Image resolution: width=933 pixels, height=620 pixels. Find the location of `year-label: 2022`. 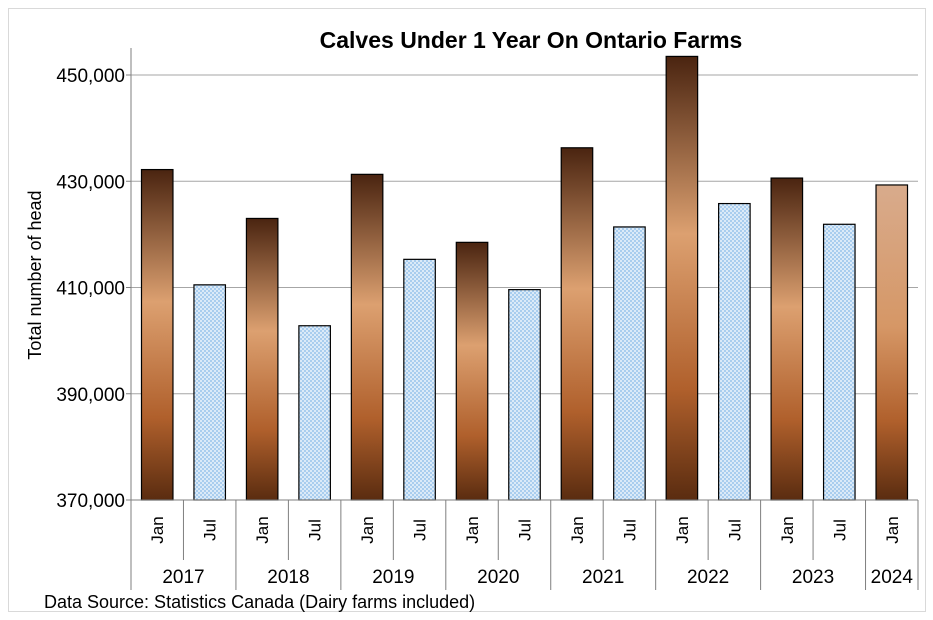

year-label: 2022 is located at coordinates (708, 577).